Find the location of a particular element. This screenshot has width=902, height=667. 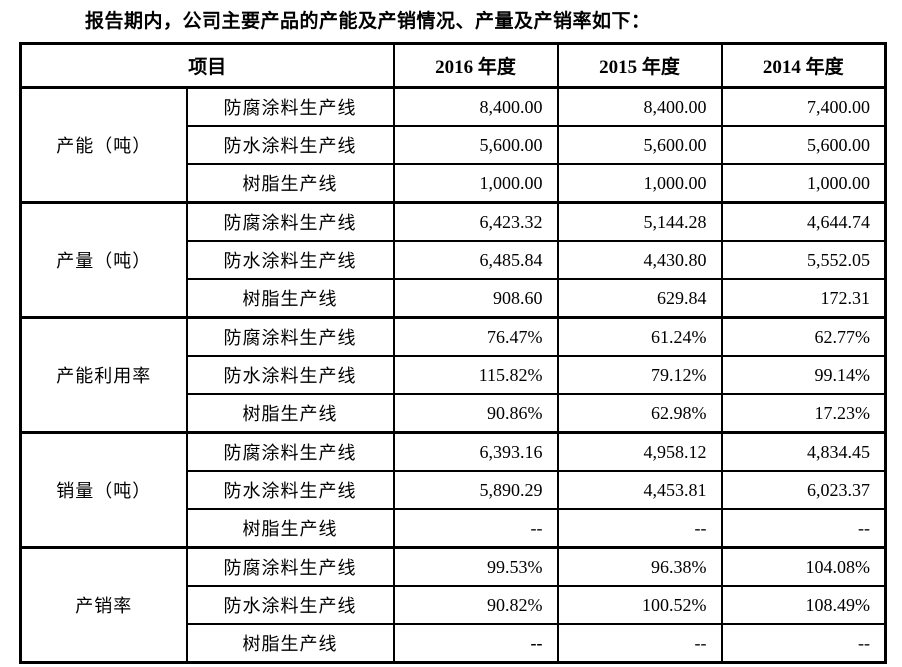

group-label: 产能（吨） is located at coordinates (103, 145).